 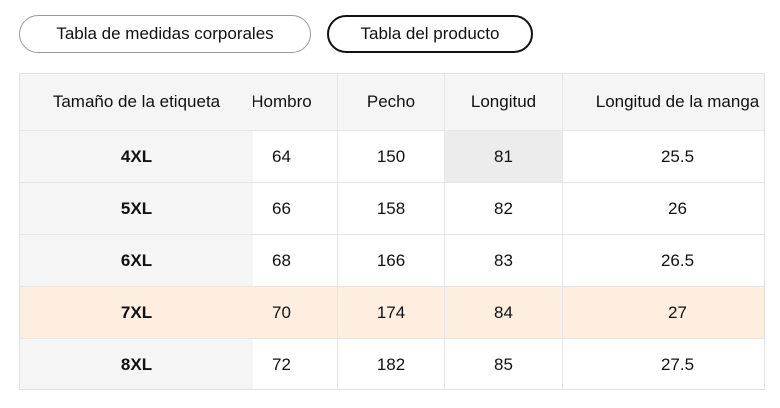 What do you see at coordinates (165, 34) in the screenshot?
I see `tab: Tabla de medidas corporales` at bounding box center [165, 34].